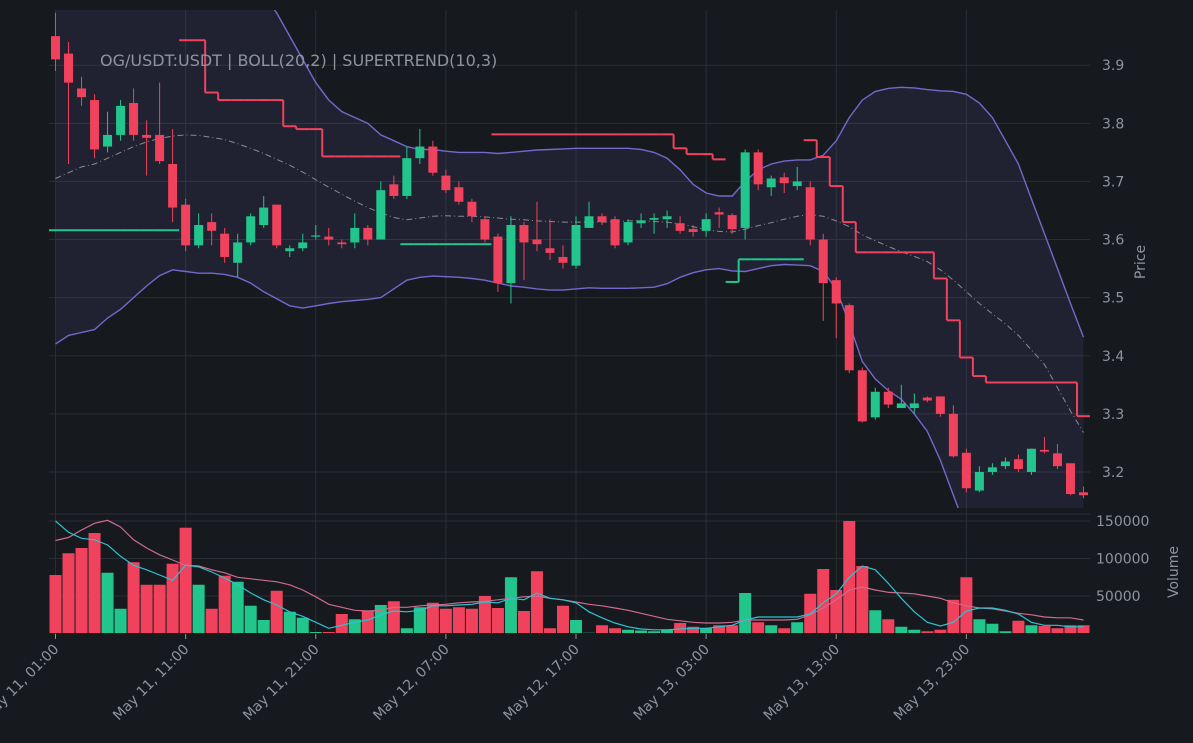 This screenshot has height=743, width=1193. I want to click on x-tick-label: May 13, 13:00, so click(802, 683).